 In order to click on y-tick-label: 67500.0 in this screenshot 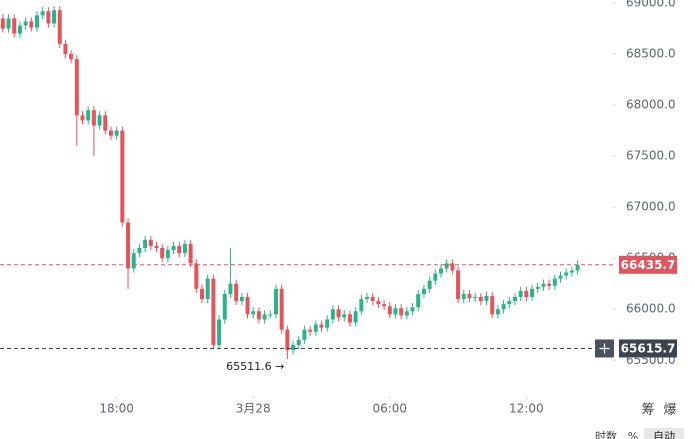, I will do `click(651, 156)`.